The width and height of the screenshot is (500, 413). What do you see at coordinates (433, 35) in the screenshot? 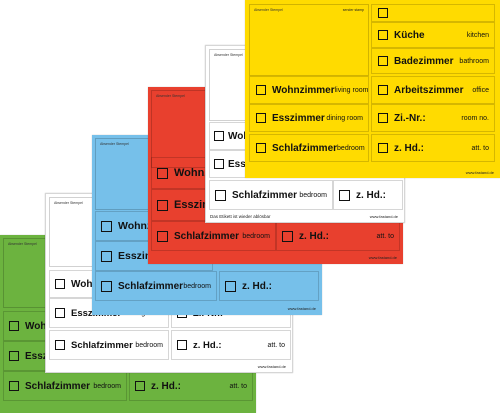
I see `room-row-kitchen: Küche kitchen` at bounding box center [433, 35].